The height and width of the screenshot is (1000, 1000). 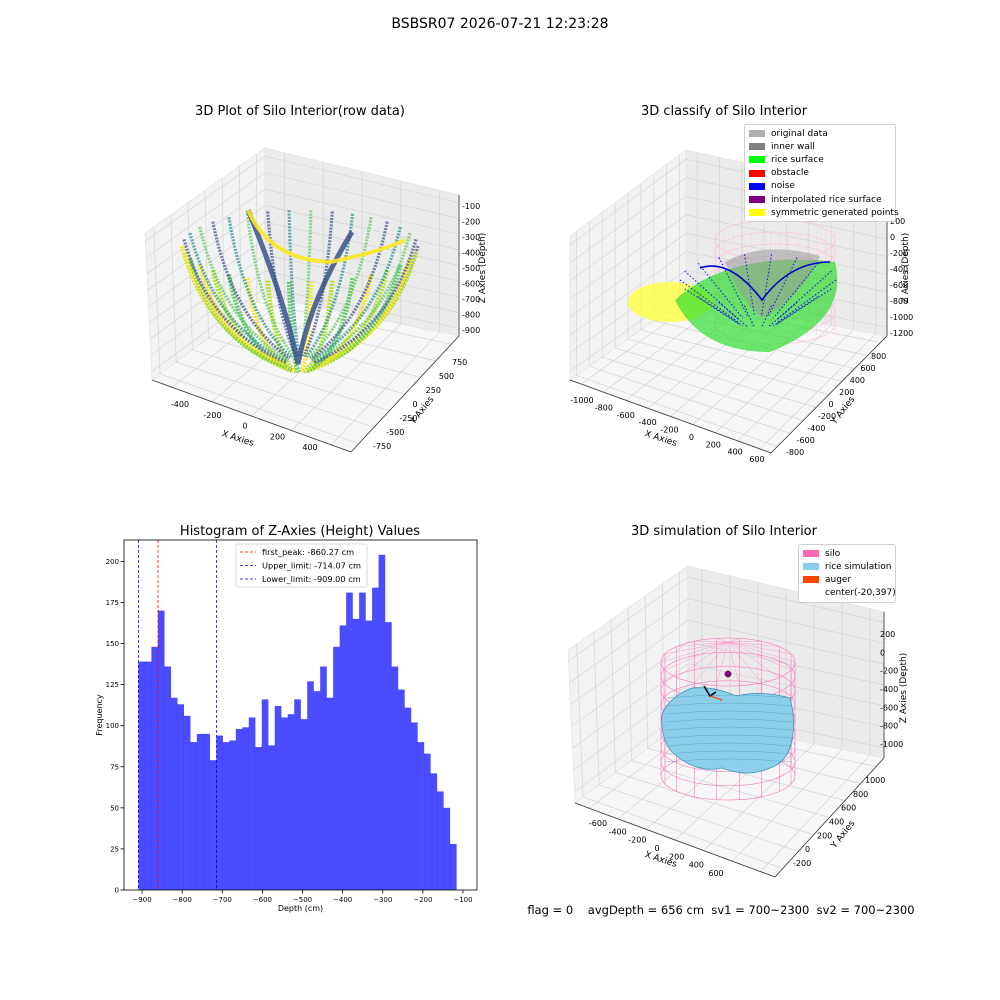 I want to click on z-tick-label: -1200, so click(x=901, y=333).